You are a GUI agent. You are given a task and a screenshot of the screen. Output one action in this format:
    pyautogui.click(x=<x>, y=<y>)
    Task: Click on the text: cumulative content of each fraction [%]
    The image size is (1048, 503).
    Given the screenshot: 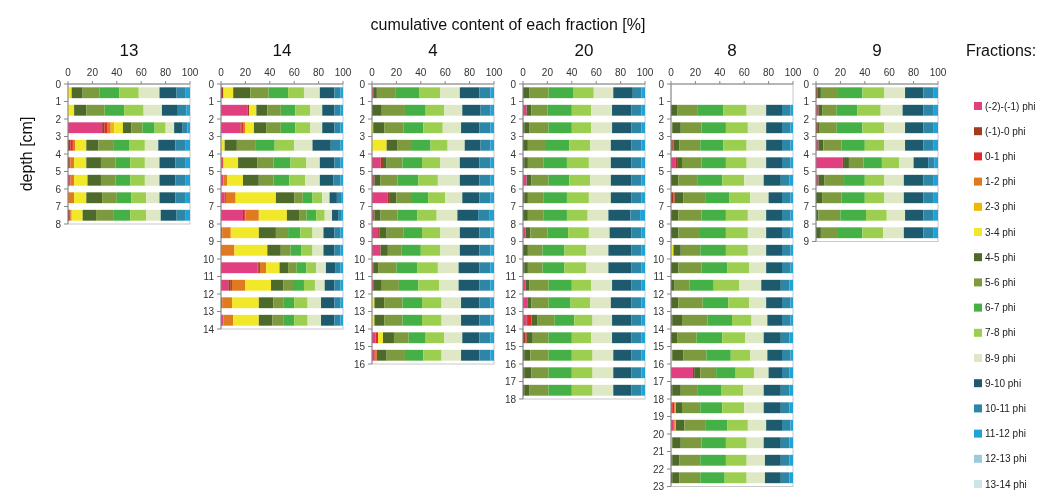 What is the action you would take?
    pyautogui.click(x=508, y=24)
    